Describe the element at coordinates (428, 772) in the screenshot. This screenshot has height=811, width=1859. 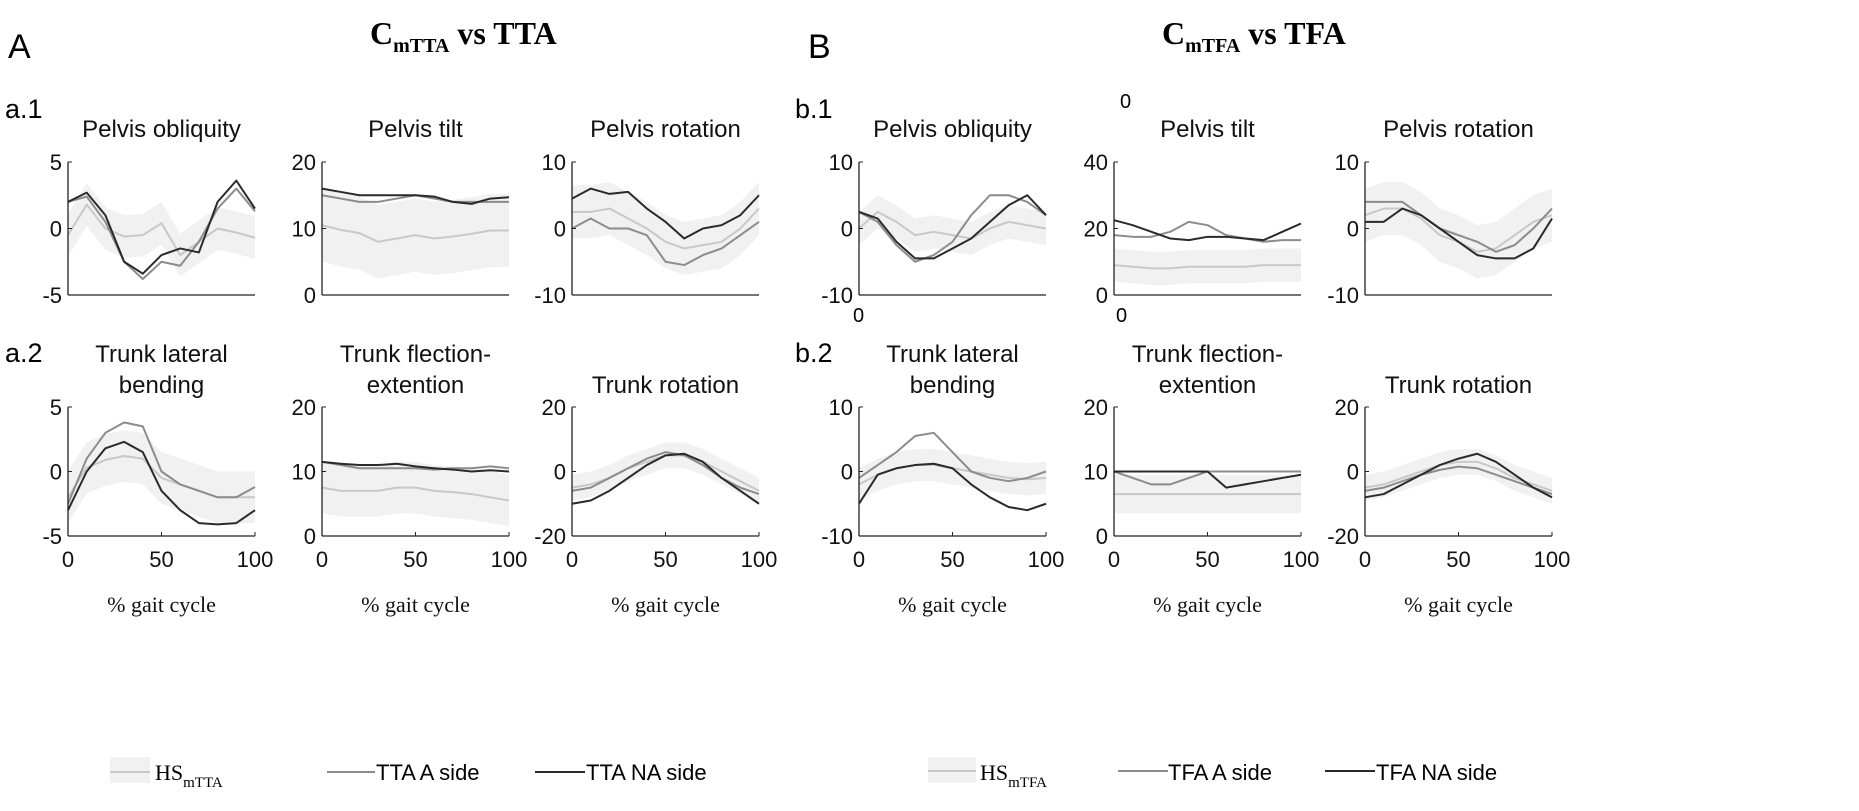
I see `legend-a-side-label: TTA A side` at that location.